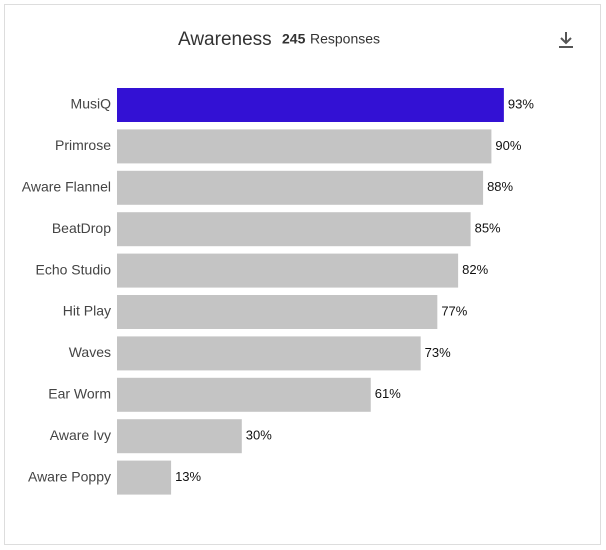  Describe the element at coordinates (500, 186) in the screenshot. I see `value-label: 88%` at that location.